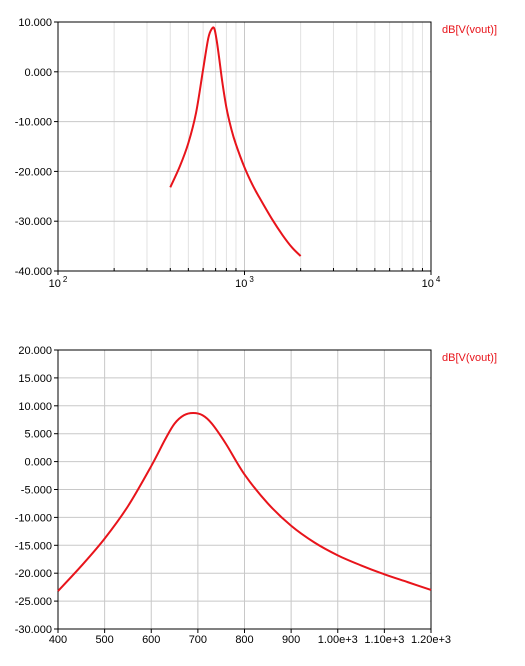  I want to click on y-tick-label: -5.000, so click(36, 491).